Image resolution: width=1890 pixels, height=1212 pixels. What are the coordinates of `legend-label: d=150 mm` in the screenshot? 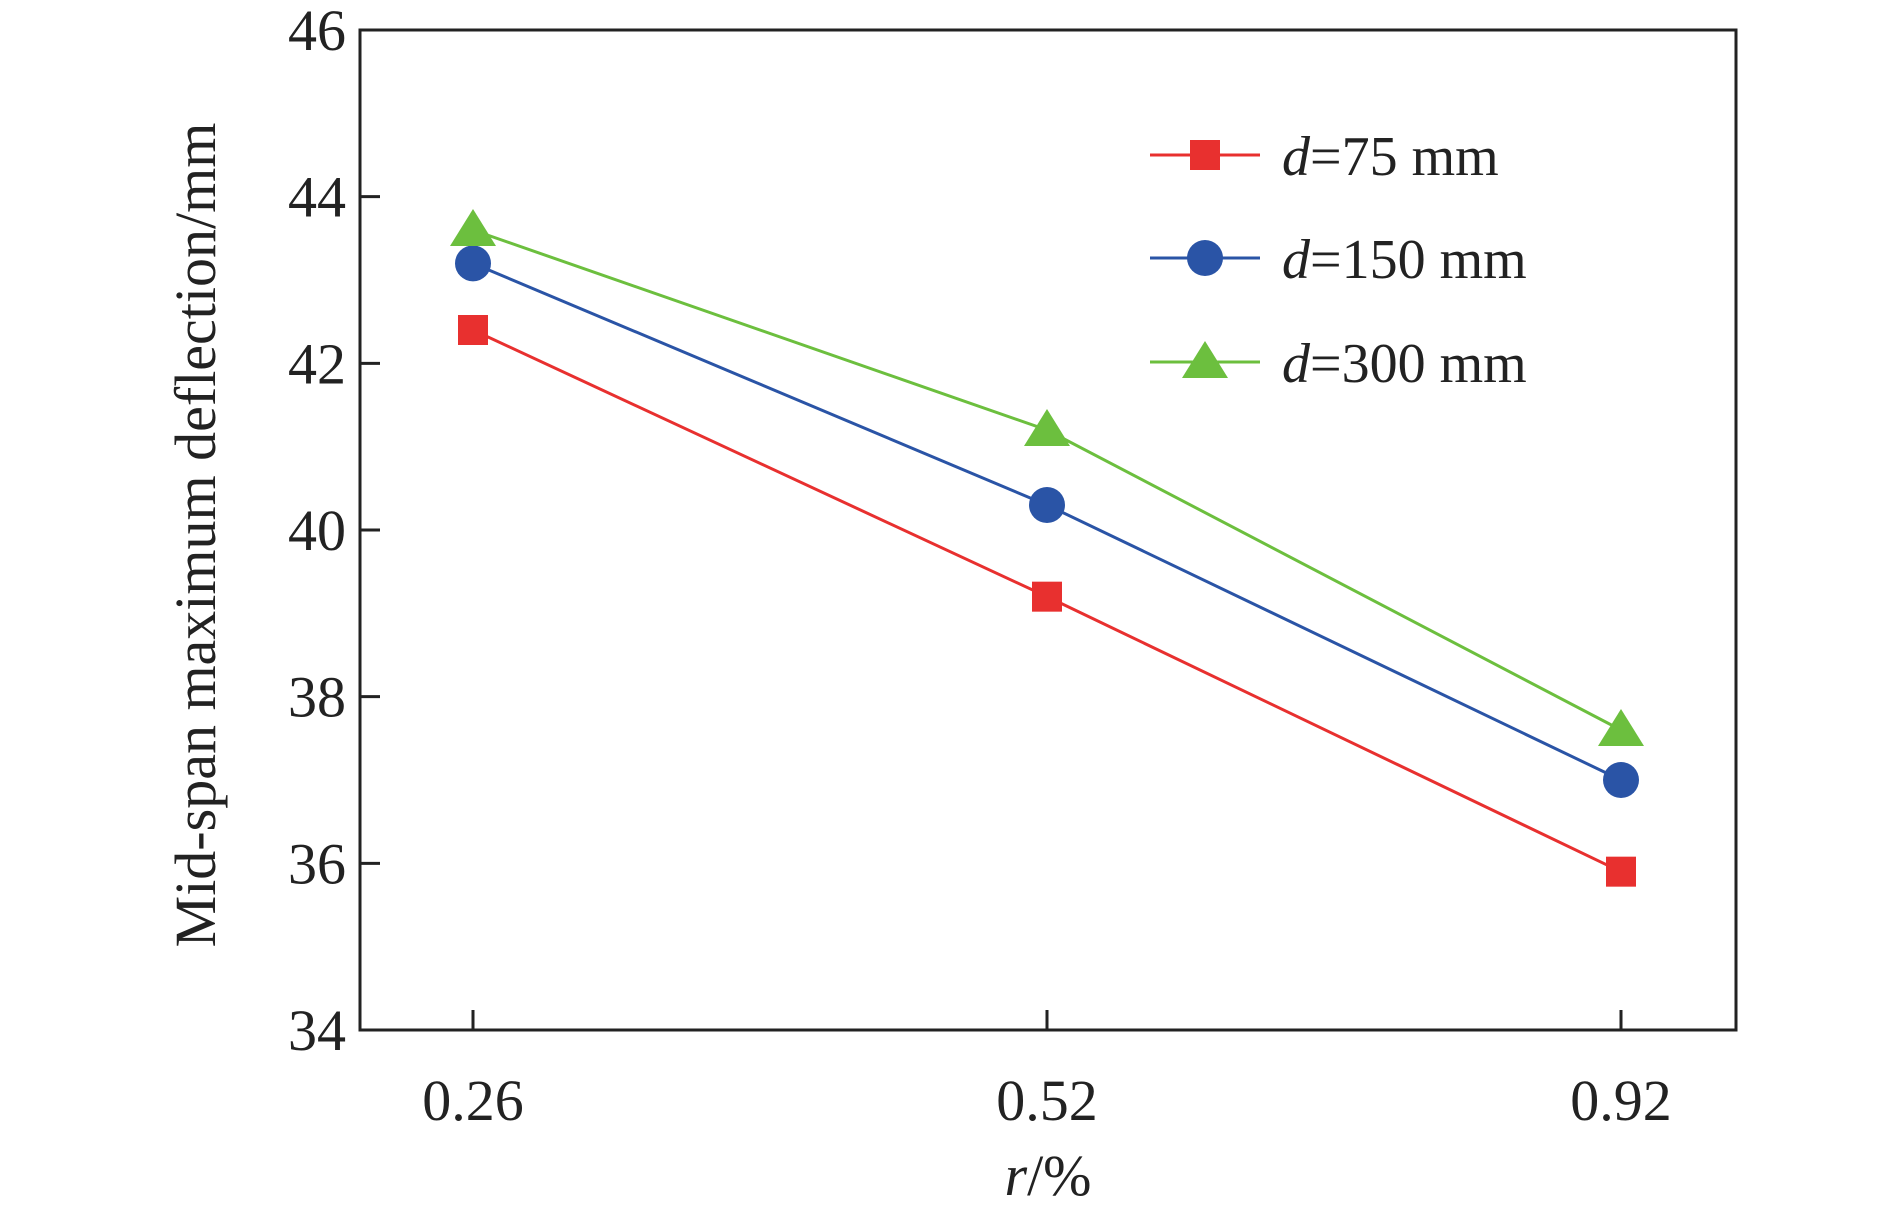 It's located at (1404, 260).